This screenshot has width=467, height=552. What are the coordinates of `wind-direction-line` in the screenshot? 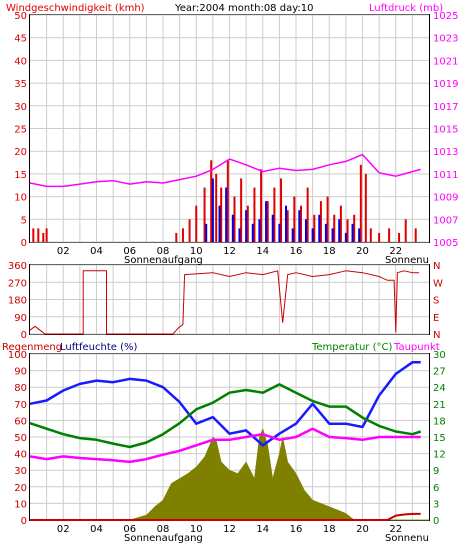 It's located at (224, 302).